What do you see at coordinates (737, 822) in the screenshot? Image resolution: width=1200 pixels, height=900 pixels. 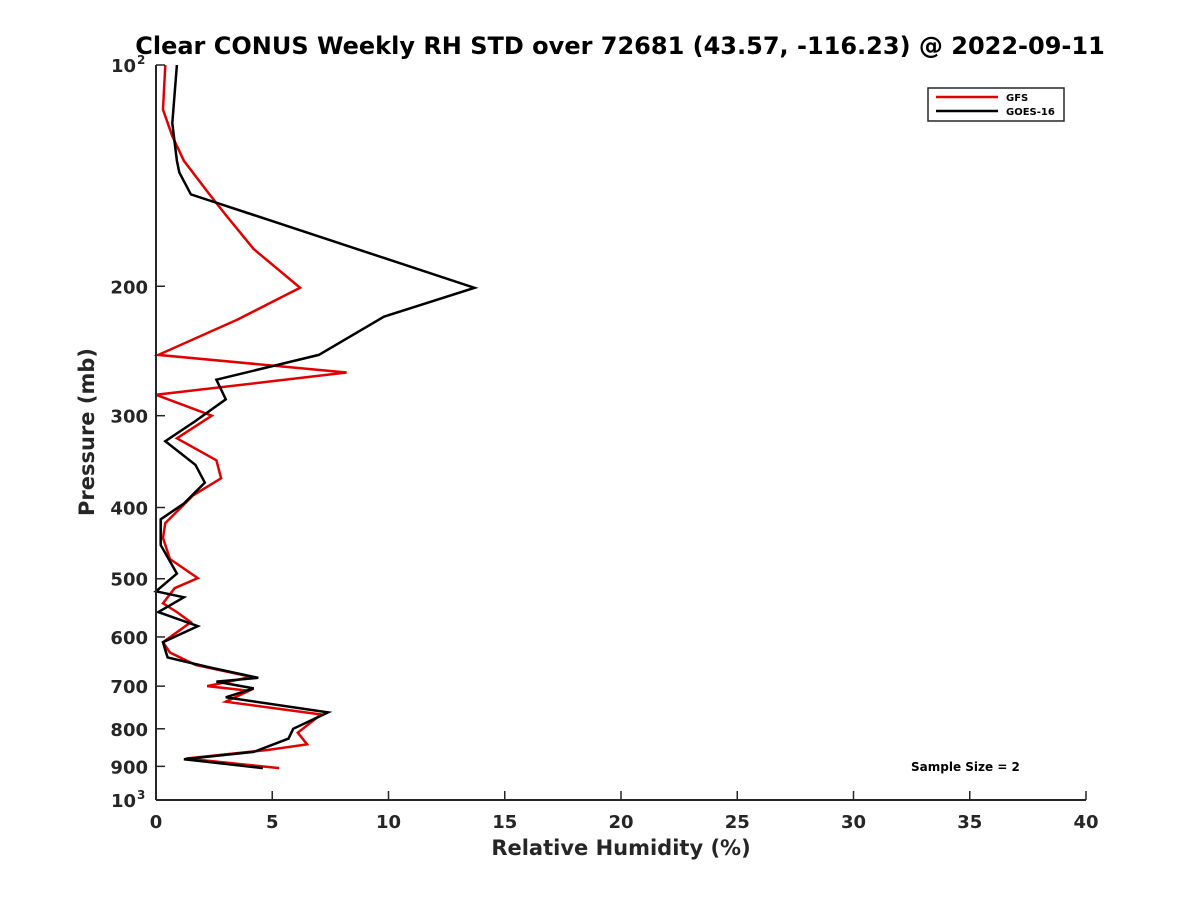 I see `x-tick-label: 25` at bounding box center [737, 822].